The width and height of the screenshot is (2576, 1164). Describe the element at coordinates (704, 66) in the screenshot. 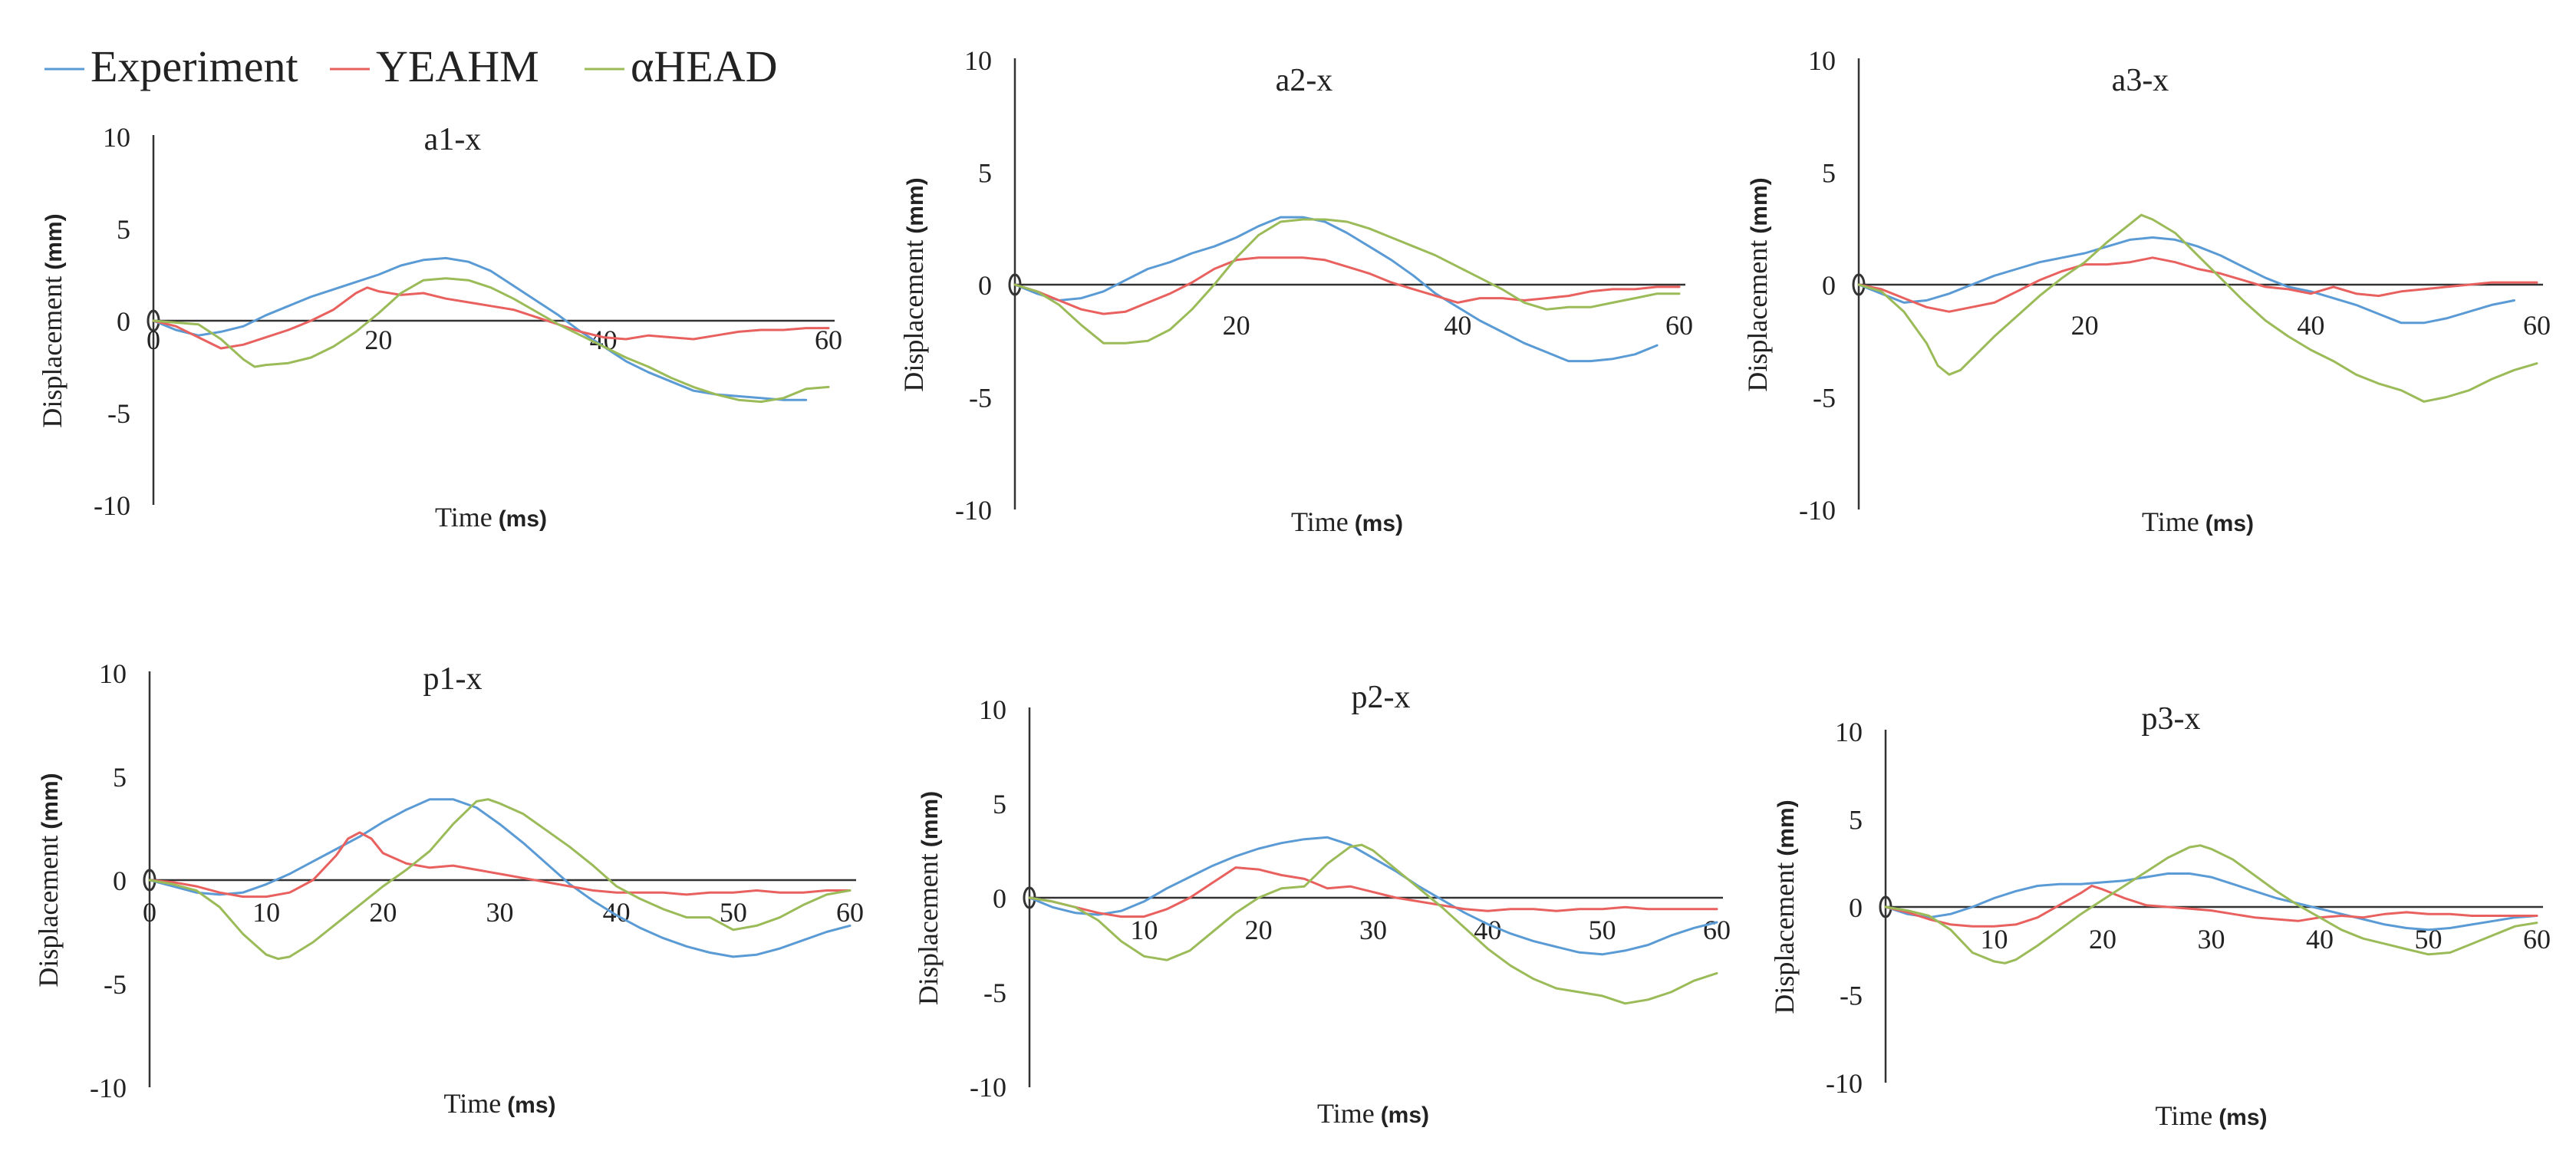

I see `legend-label-alphahead: αHEAD` at that location.